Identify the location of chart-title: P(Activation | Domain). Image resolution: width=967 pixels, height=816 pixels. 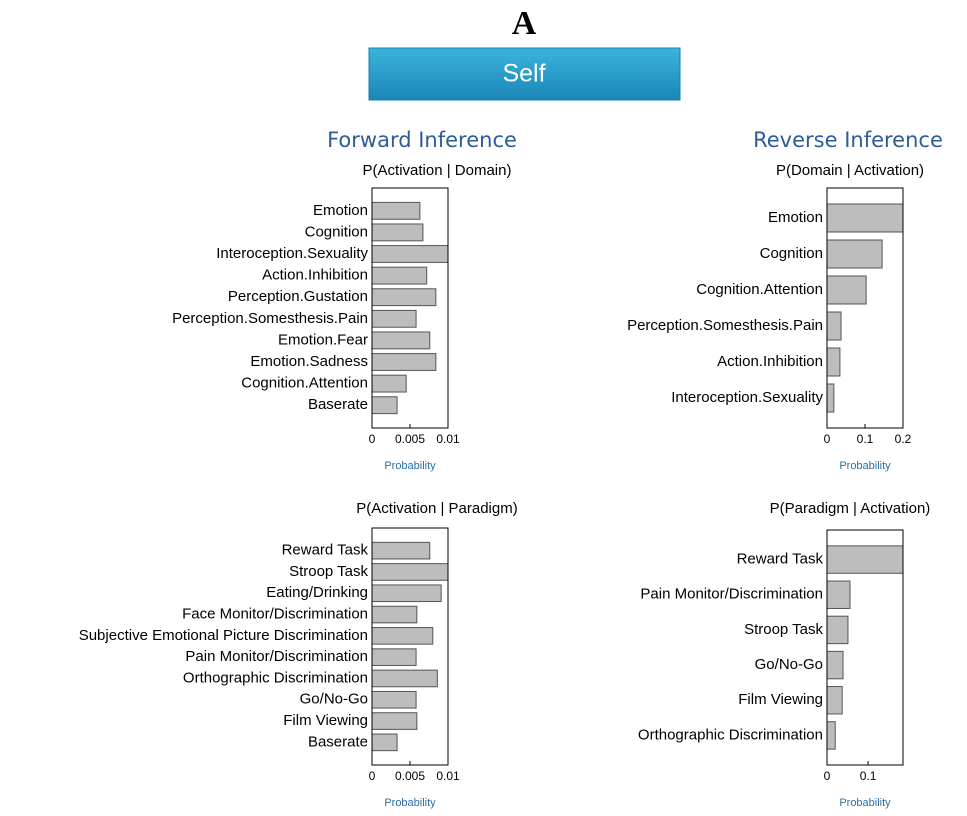
(437, 170).